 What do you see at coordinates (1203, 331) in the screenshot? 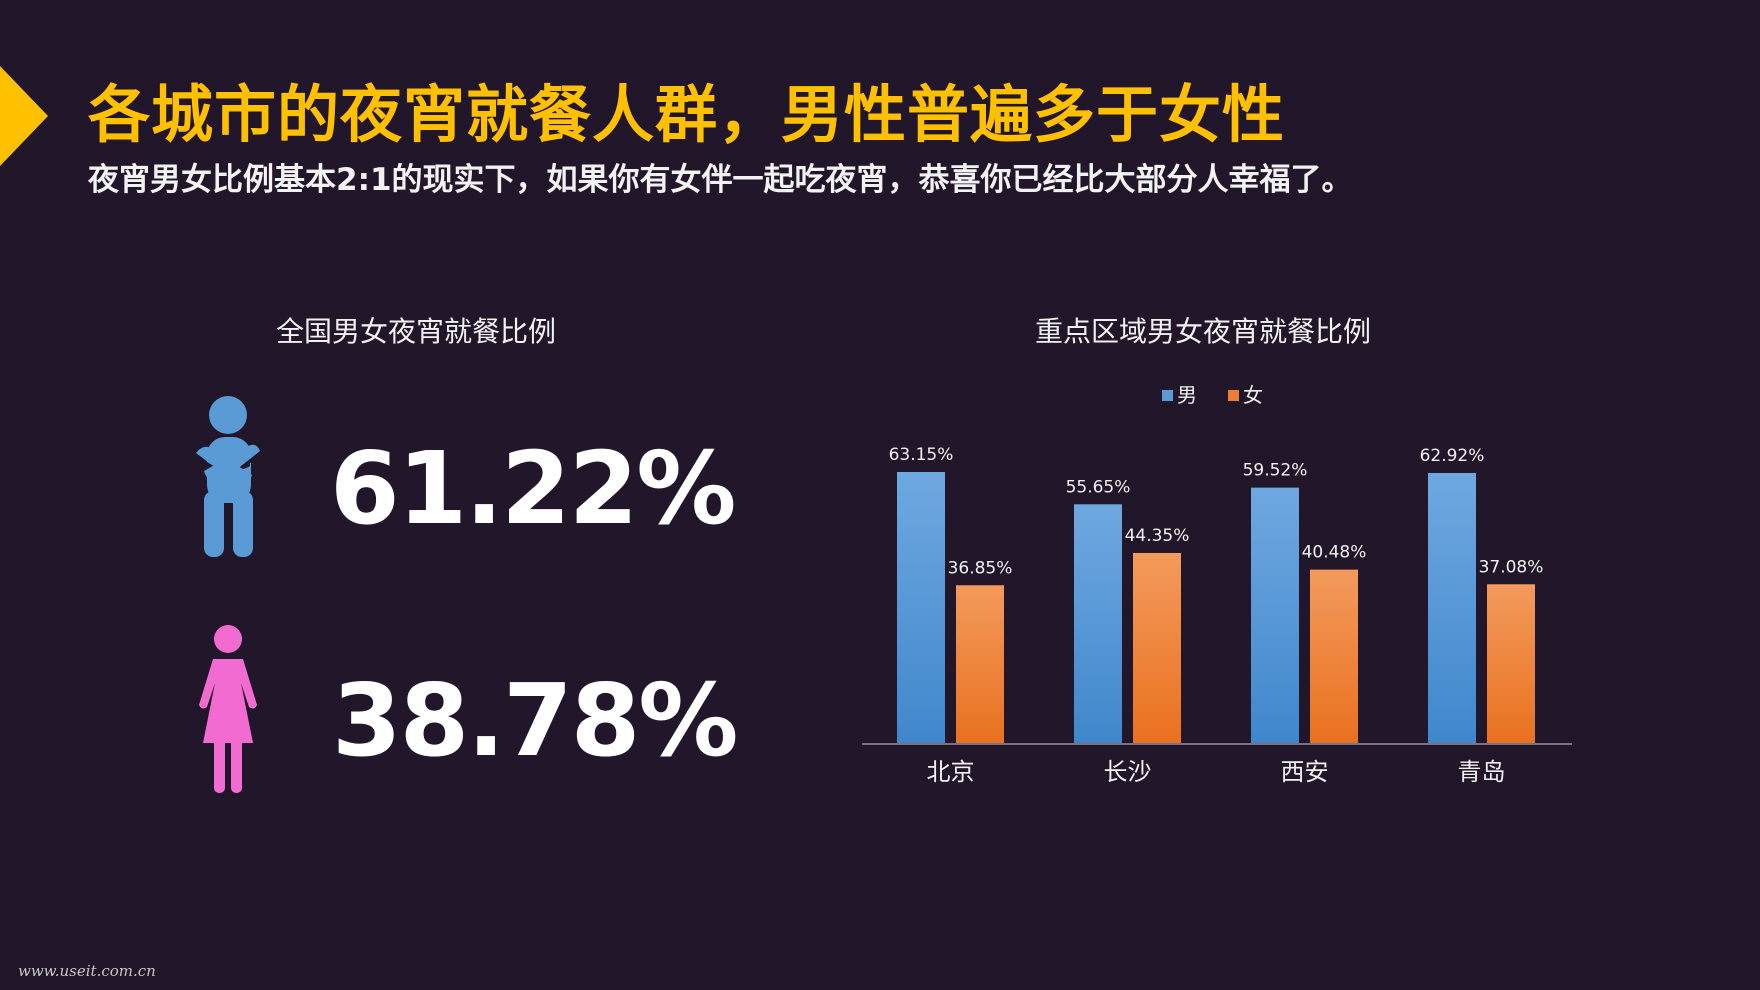
I see `regional-panel-title: 重点区域男女夜宵就餐比例` at bounding box center [1203, 331].